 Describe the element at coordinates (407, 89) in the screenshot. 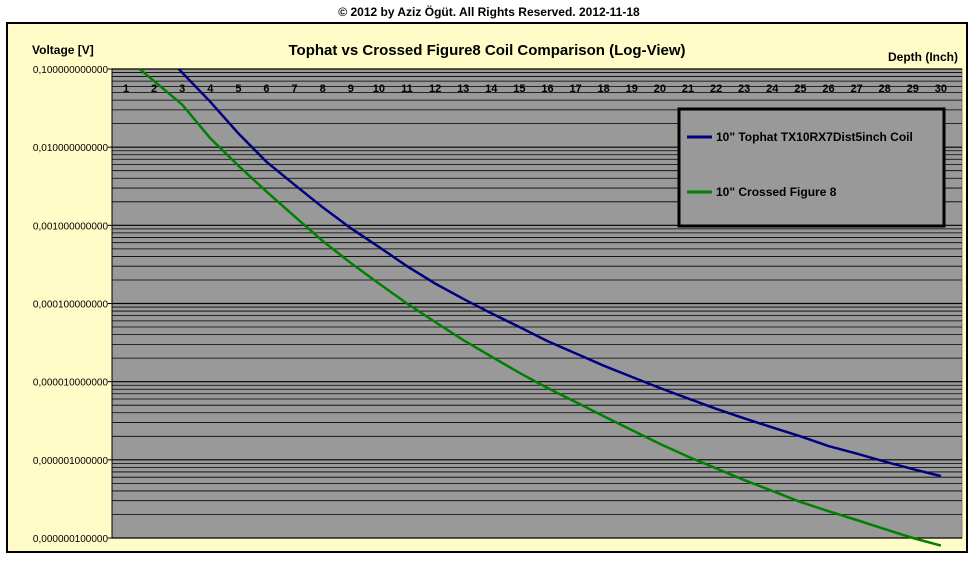

I see `x-tick-label: 11` at that location.